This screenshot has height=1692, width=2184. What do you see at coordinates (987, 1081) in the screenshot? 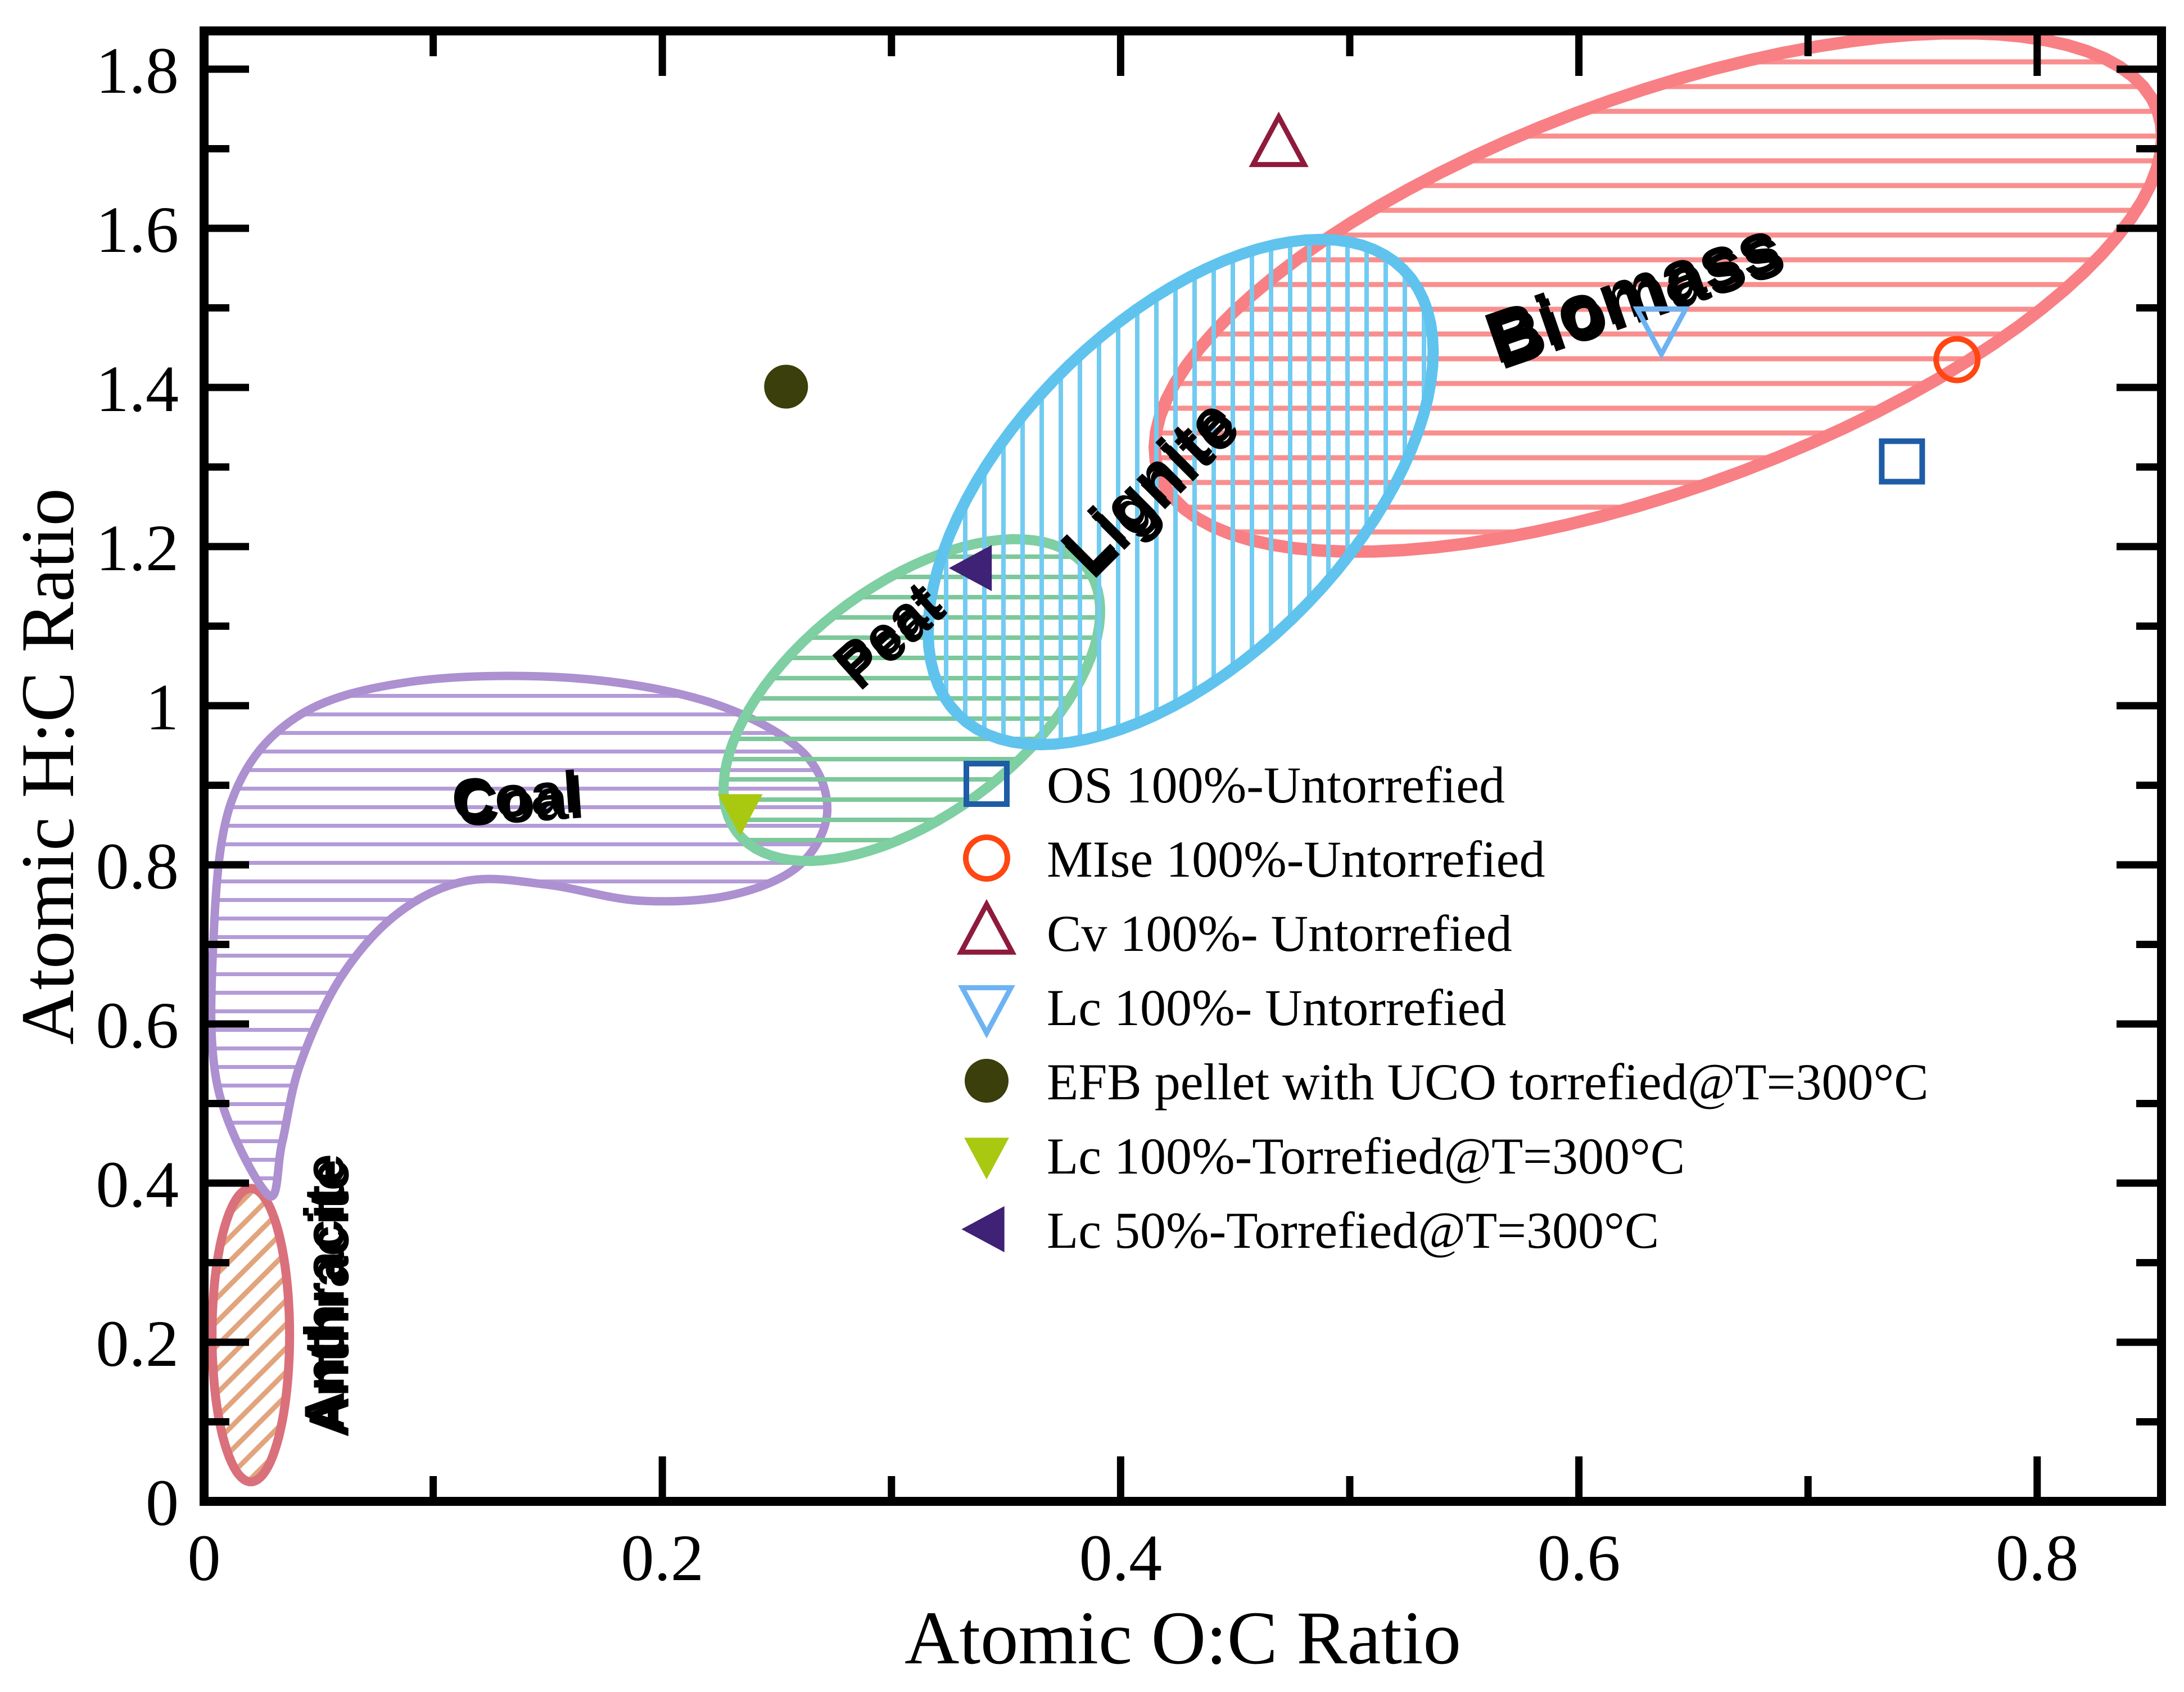
I see `legend-marker-efb` at bounding box center [987, 1081].